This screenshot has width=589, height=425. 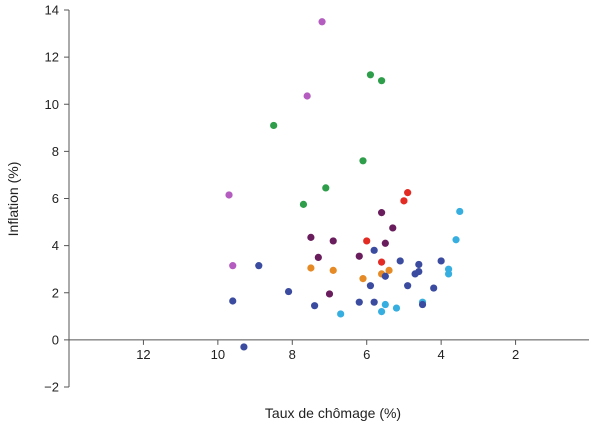 I want to click on x-tick-label: 10, so click(x=218, y=354).